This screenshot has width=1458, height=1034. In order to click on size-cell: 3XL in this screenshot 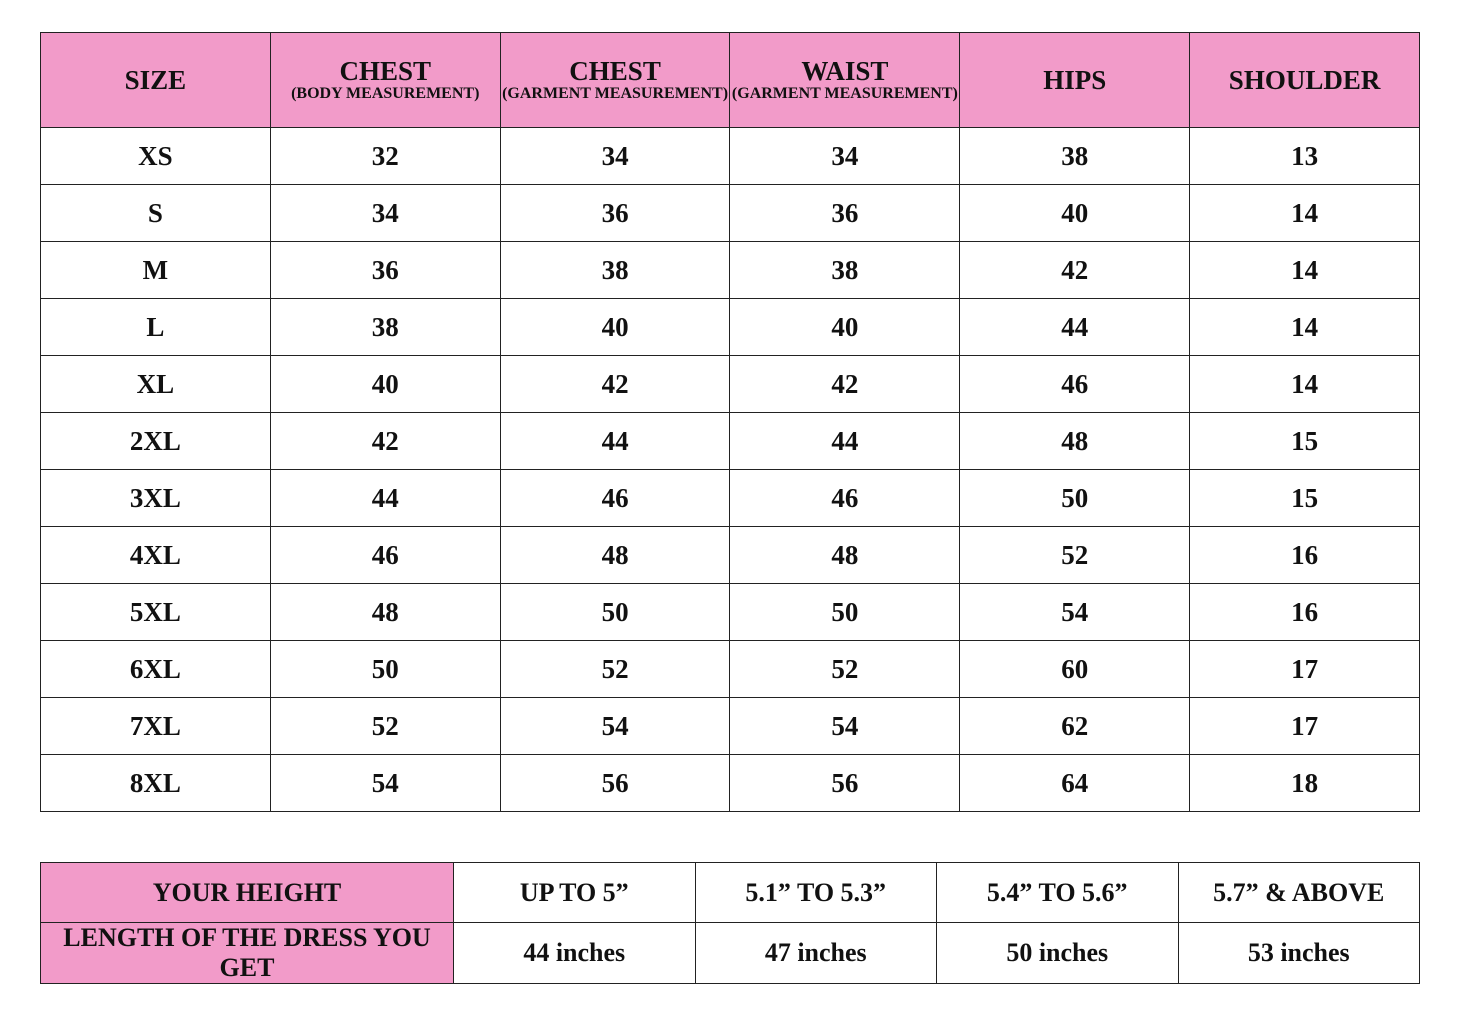, I will do `click(155, 498)`.